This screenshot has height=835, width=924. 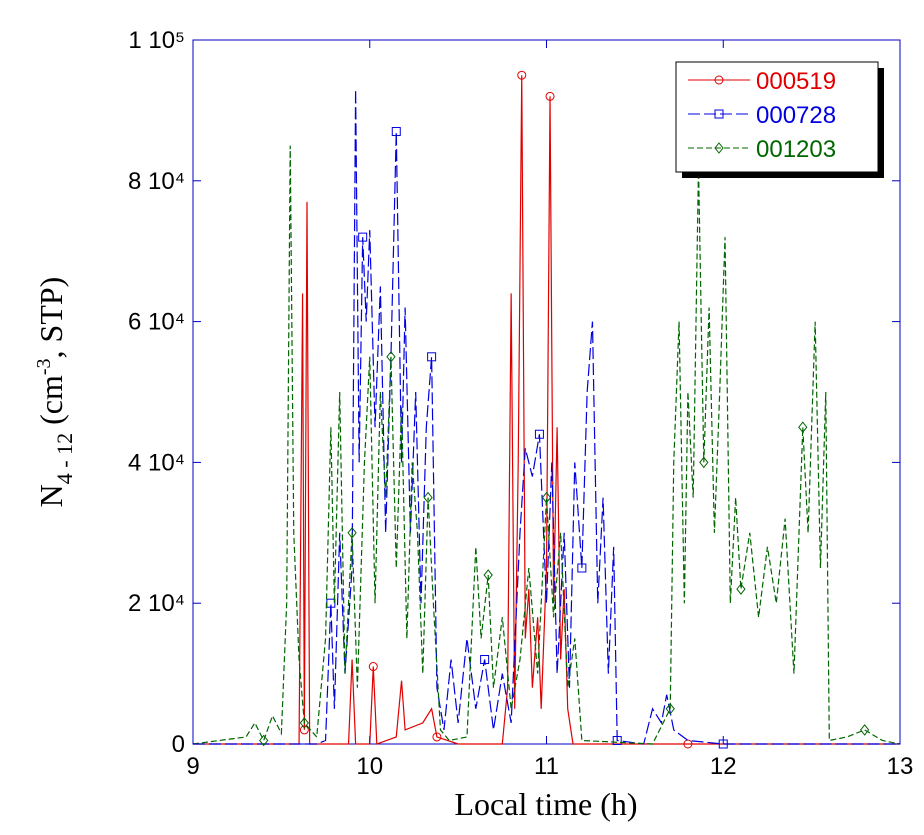 What do you see at coordinates (64, 458) in the screenshot?
I see `y-title-sub: 4 - 12` at bounding box center [64, 458].